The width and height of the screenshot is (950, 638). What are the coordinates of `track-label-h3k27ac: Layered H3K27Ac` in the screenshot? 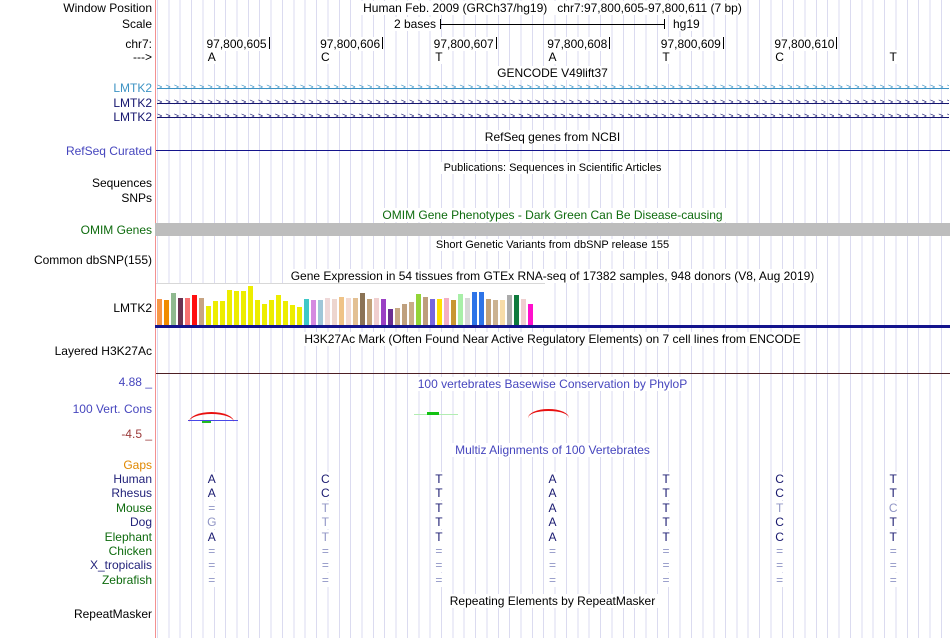 It's located at (103, 351).